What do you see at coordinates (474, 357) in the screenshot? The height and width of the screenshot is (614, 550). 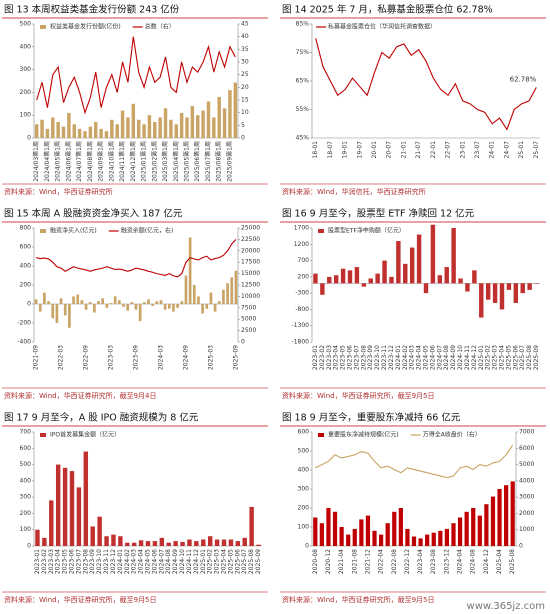 I see `x-tick-label: 2024-12` at bounding box center [474, 357].